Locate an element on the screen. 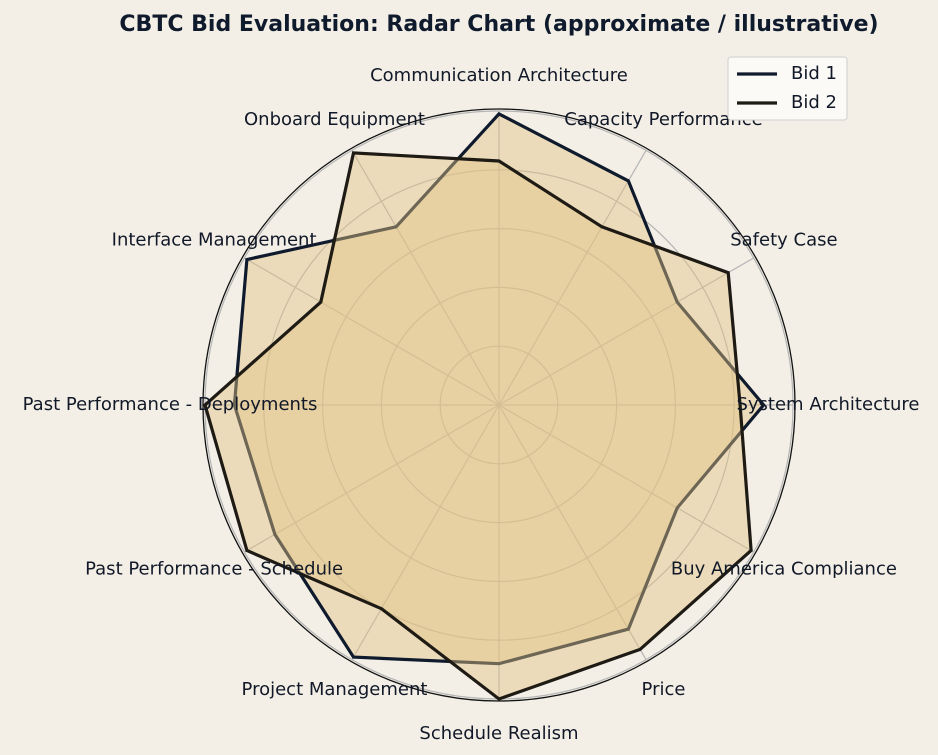 Image resolution: width=938 pixels, height=755 pixels. axis-label-7: Schedule Realism is located at coordinates (498, 733).